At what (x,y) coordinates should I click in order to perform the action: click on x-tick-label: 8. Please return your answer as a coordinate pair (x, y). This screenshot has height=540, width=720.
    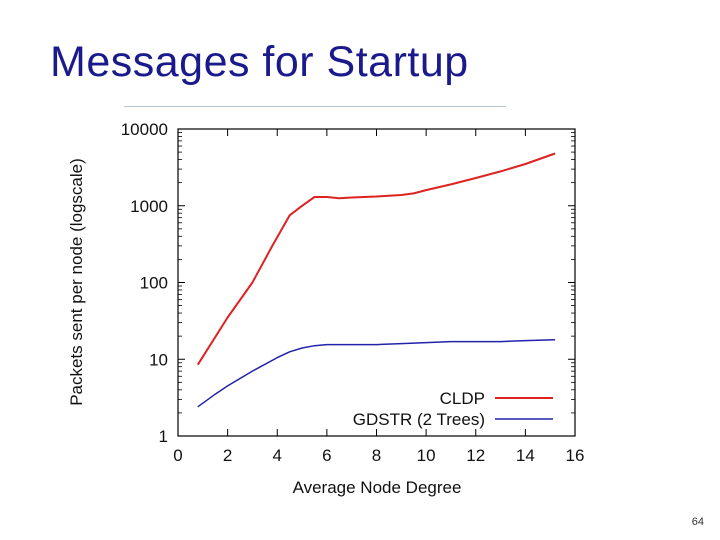
    Looking at the image, I should click on (376, 455).